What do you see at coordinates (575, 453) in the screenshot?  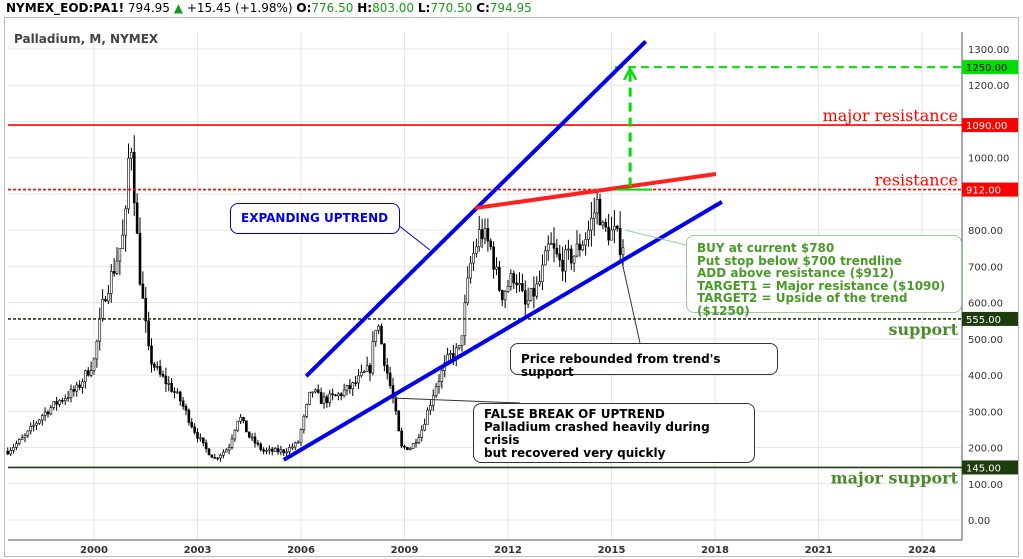 I see `false-break-line: but recovered very quickly` at bounding box center [575, 453].